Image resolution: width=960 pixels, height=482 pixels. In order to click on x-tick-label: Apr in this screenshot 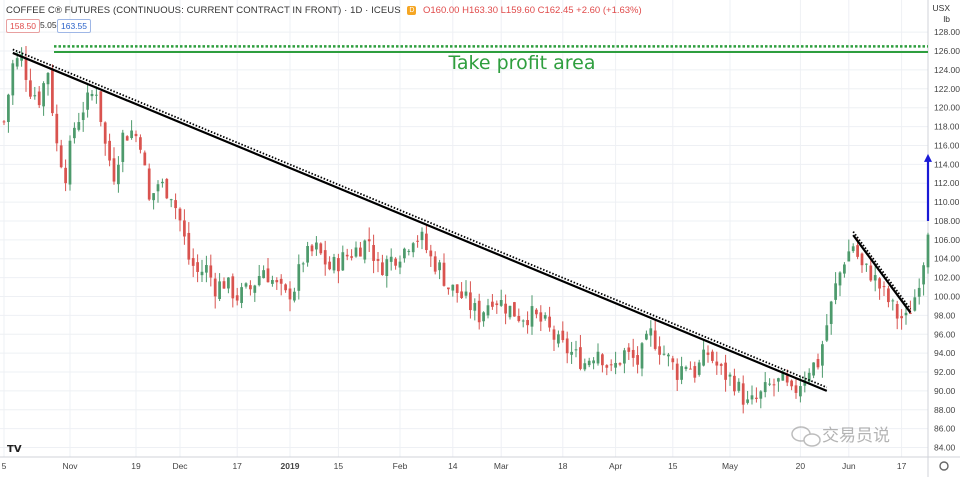, I will do `click(615, 466)`.